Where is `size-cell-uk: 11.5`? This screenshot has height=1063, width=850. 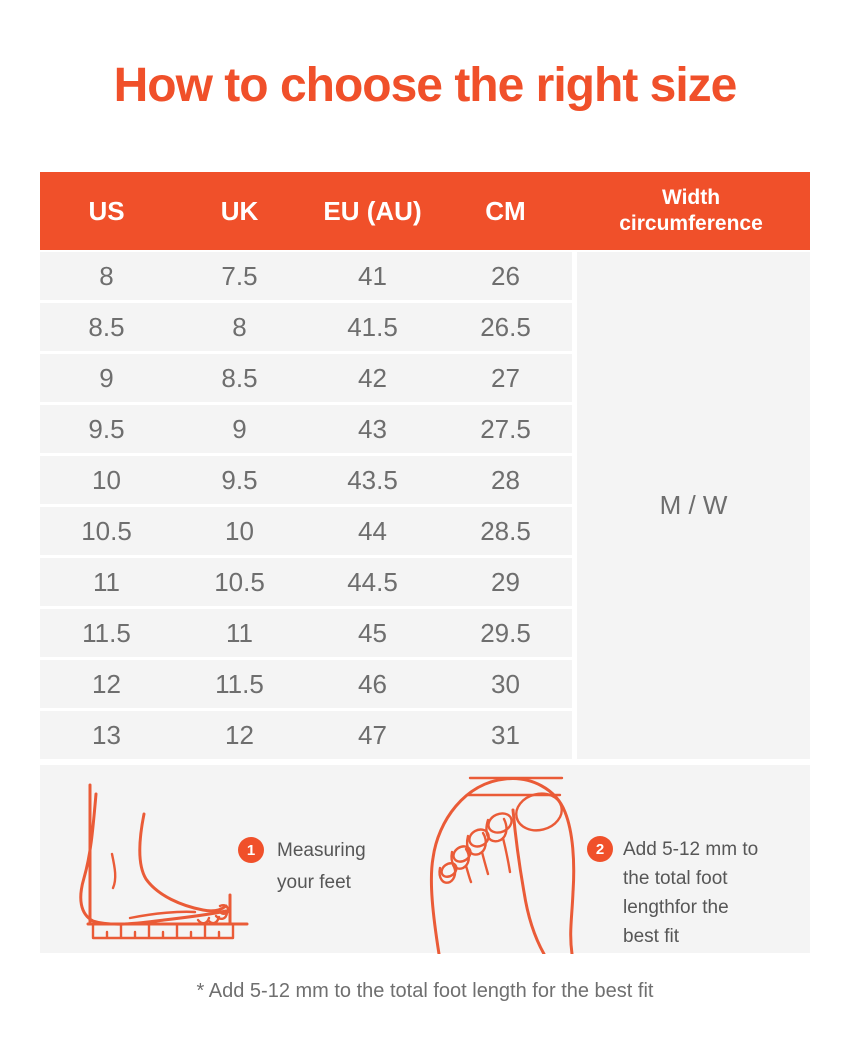 size-cell-uk: 11.5 is located at coordinates (239, 683).